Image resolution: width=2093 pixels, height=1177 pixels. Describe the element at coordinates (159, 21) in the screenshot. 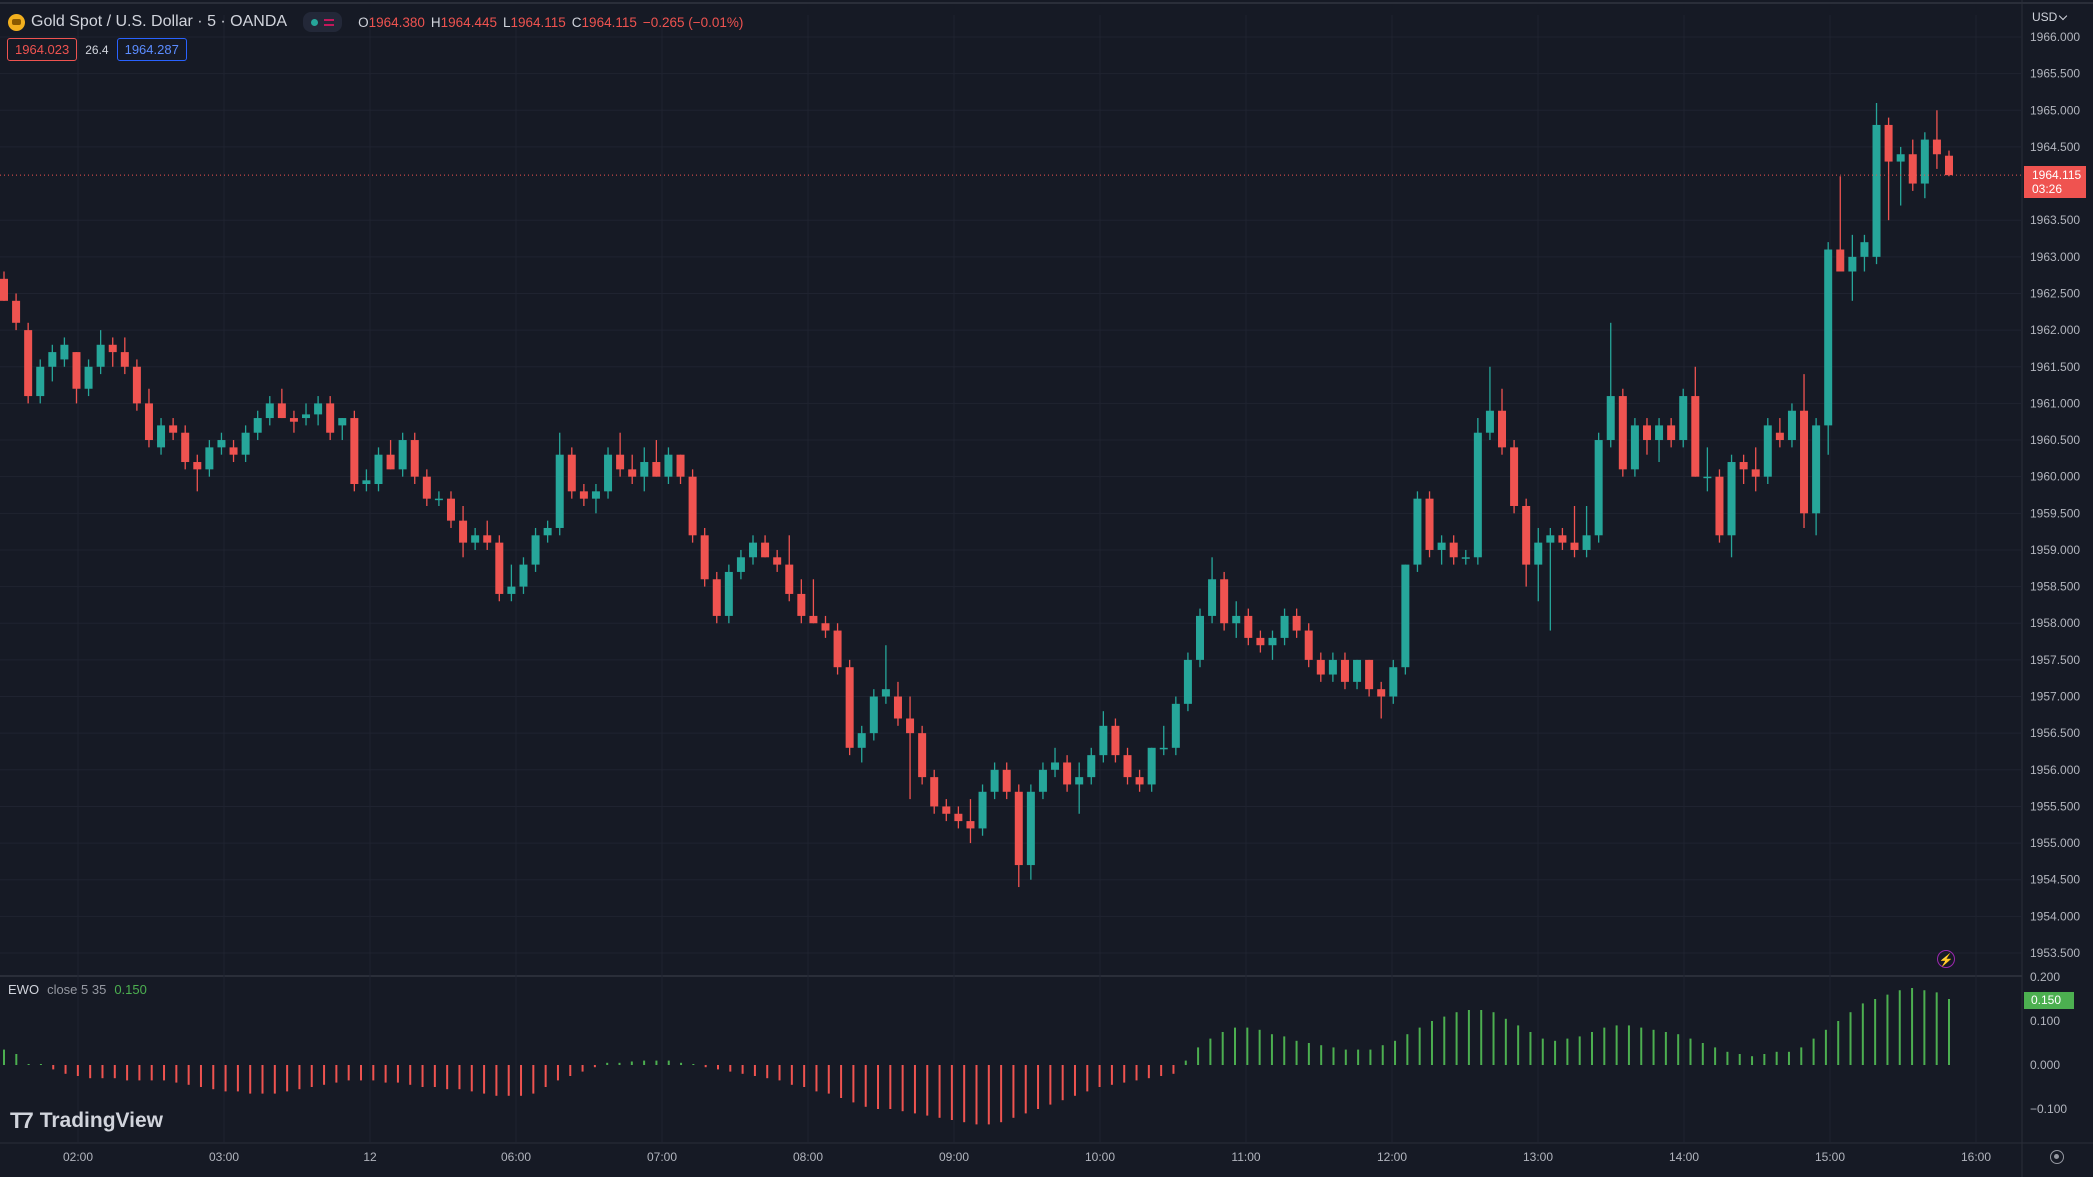

I see `symbol-title: Gold Spot / U.S. Dollar · 5 · OANDA` at that location.